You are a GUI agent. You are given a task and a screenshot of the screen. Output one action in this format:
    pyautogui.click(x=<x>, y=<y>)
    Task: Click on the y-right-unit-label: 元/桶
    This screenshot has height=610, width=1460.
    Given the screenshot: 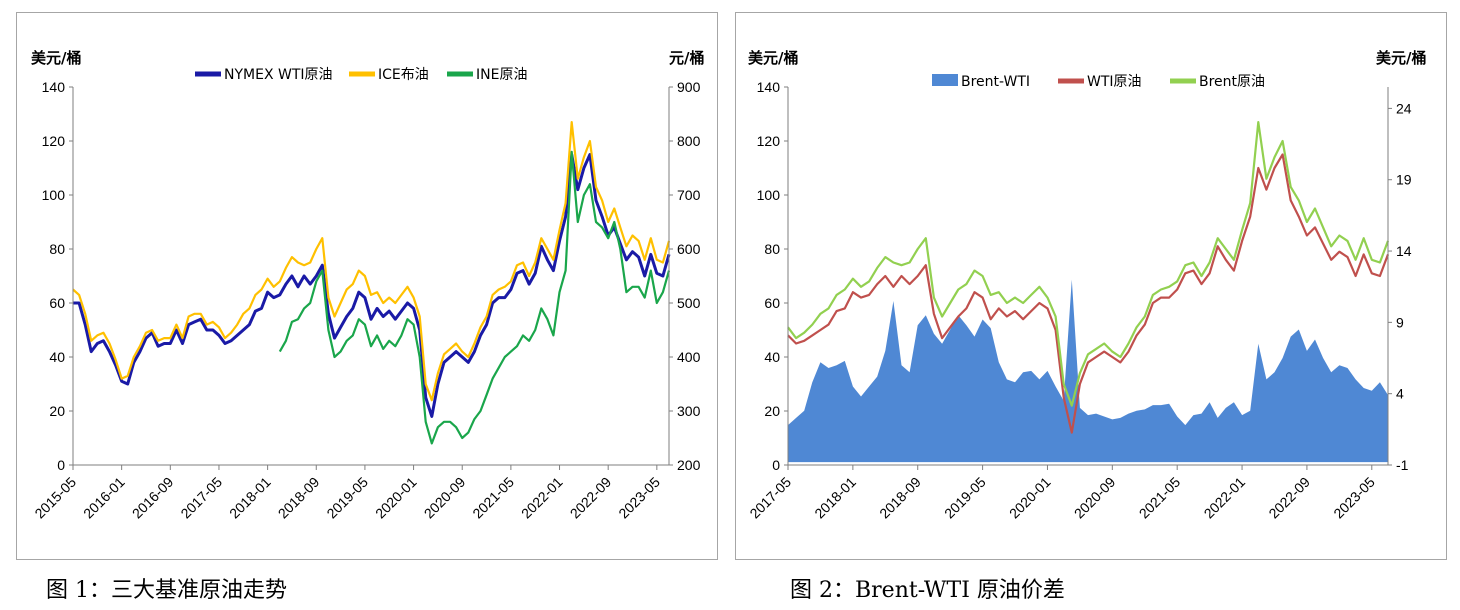 What is the action you would take?
    pyautogui.click(x=686, y=58)
    